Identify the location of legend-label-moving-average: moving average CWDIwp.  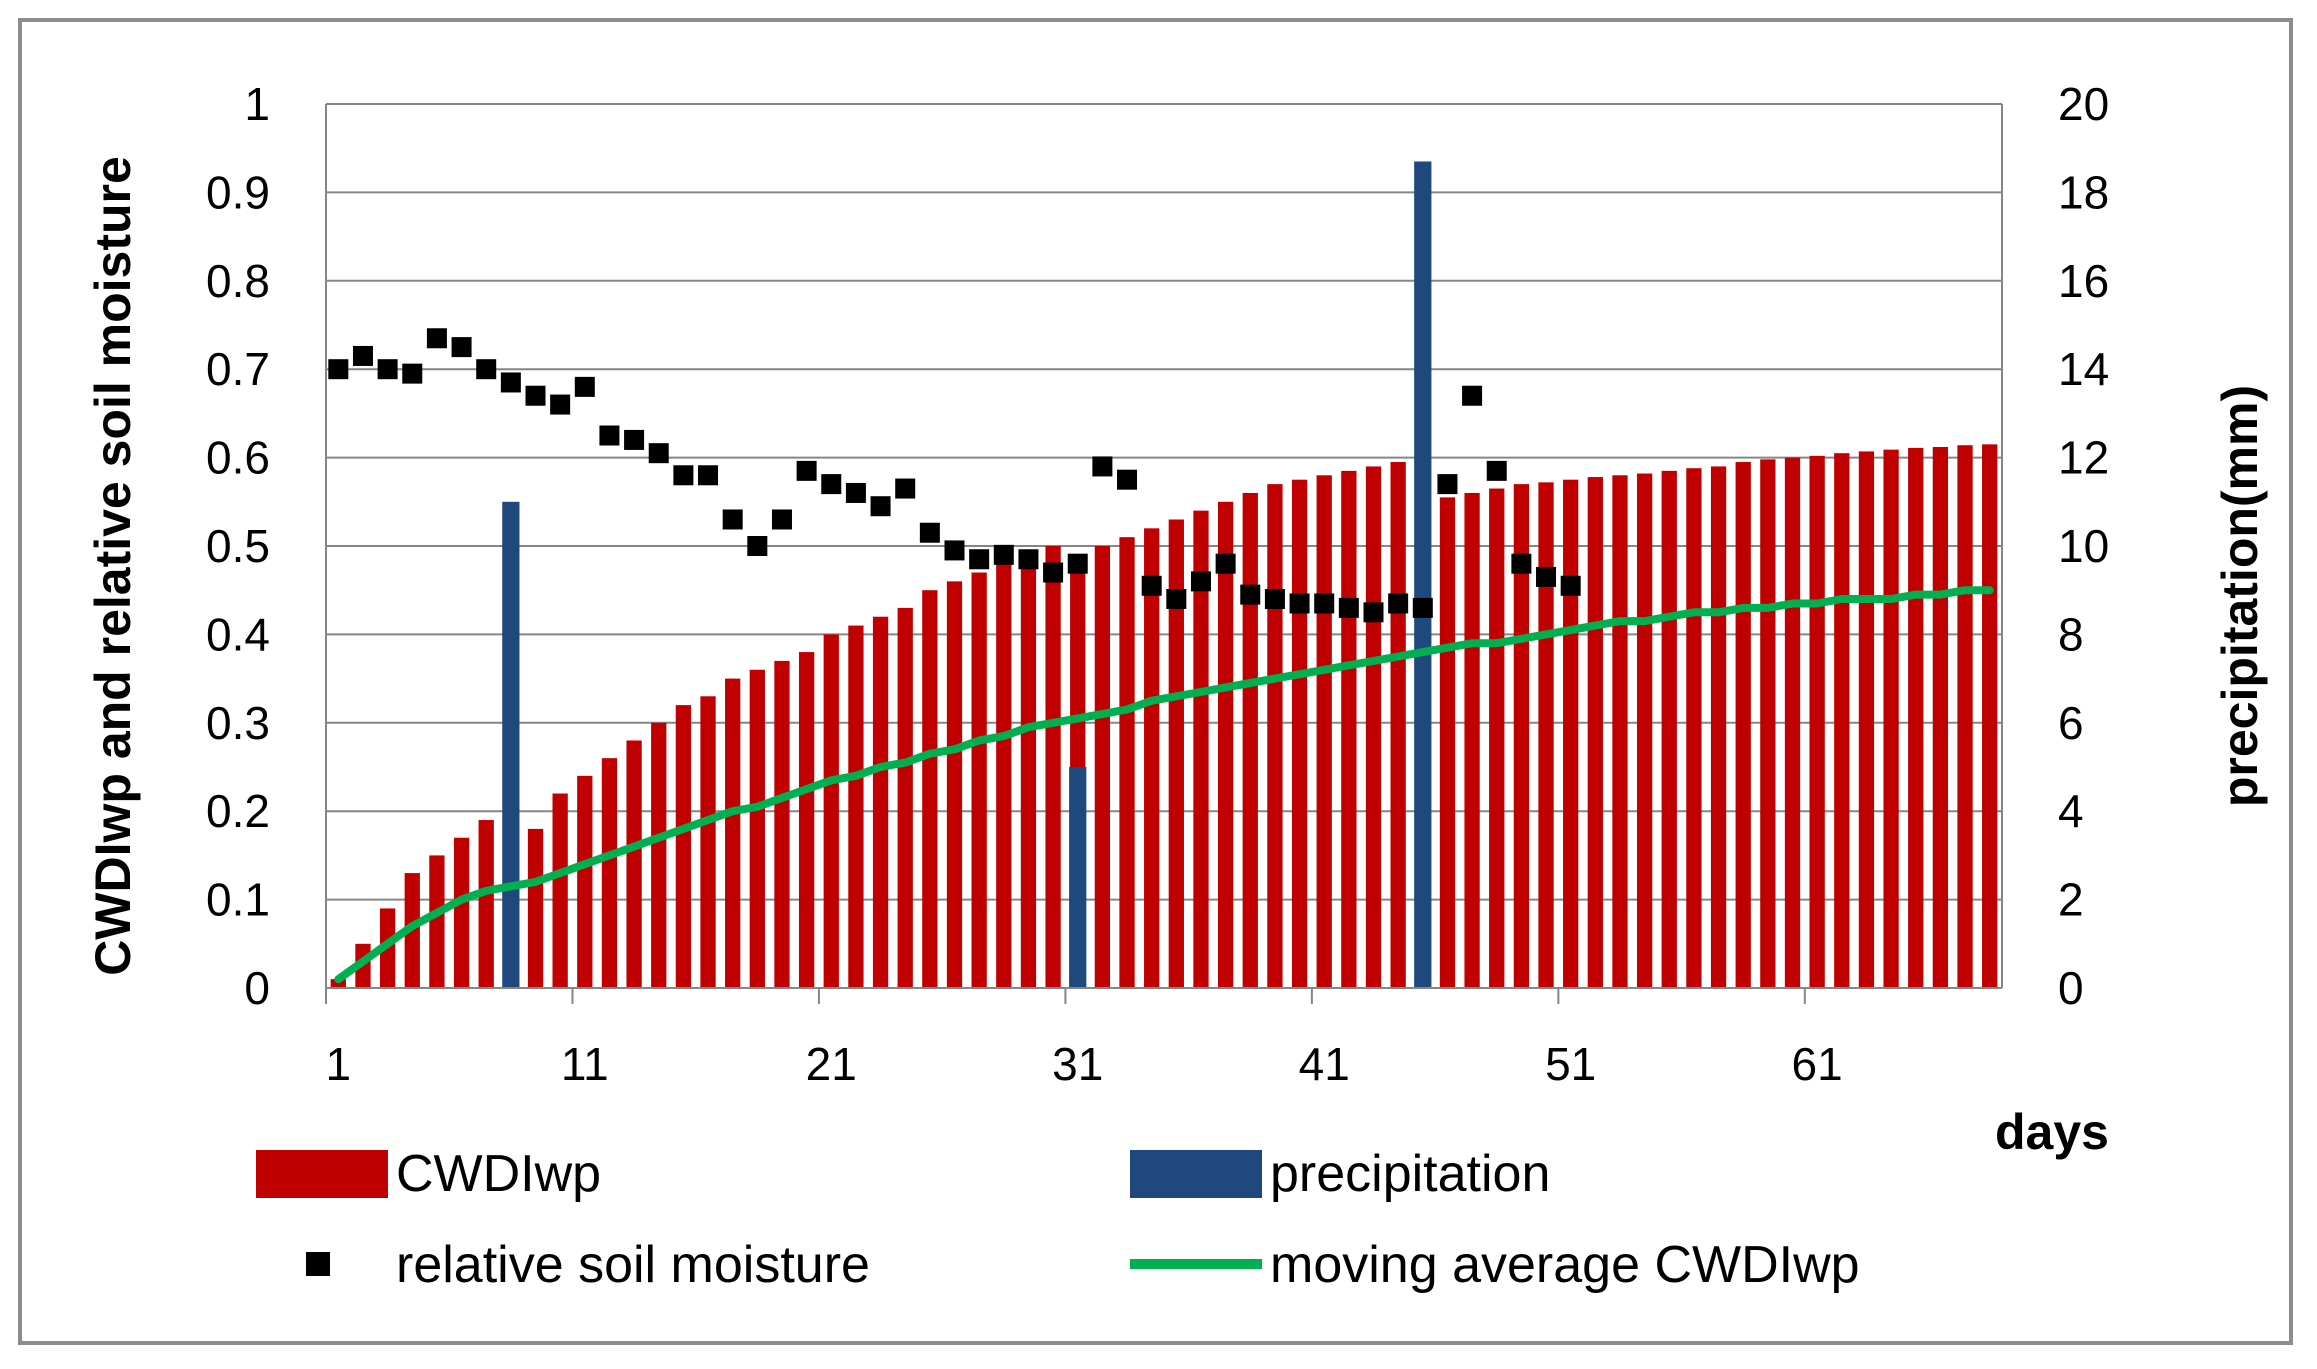
(1565, 1265).